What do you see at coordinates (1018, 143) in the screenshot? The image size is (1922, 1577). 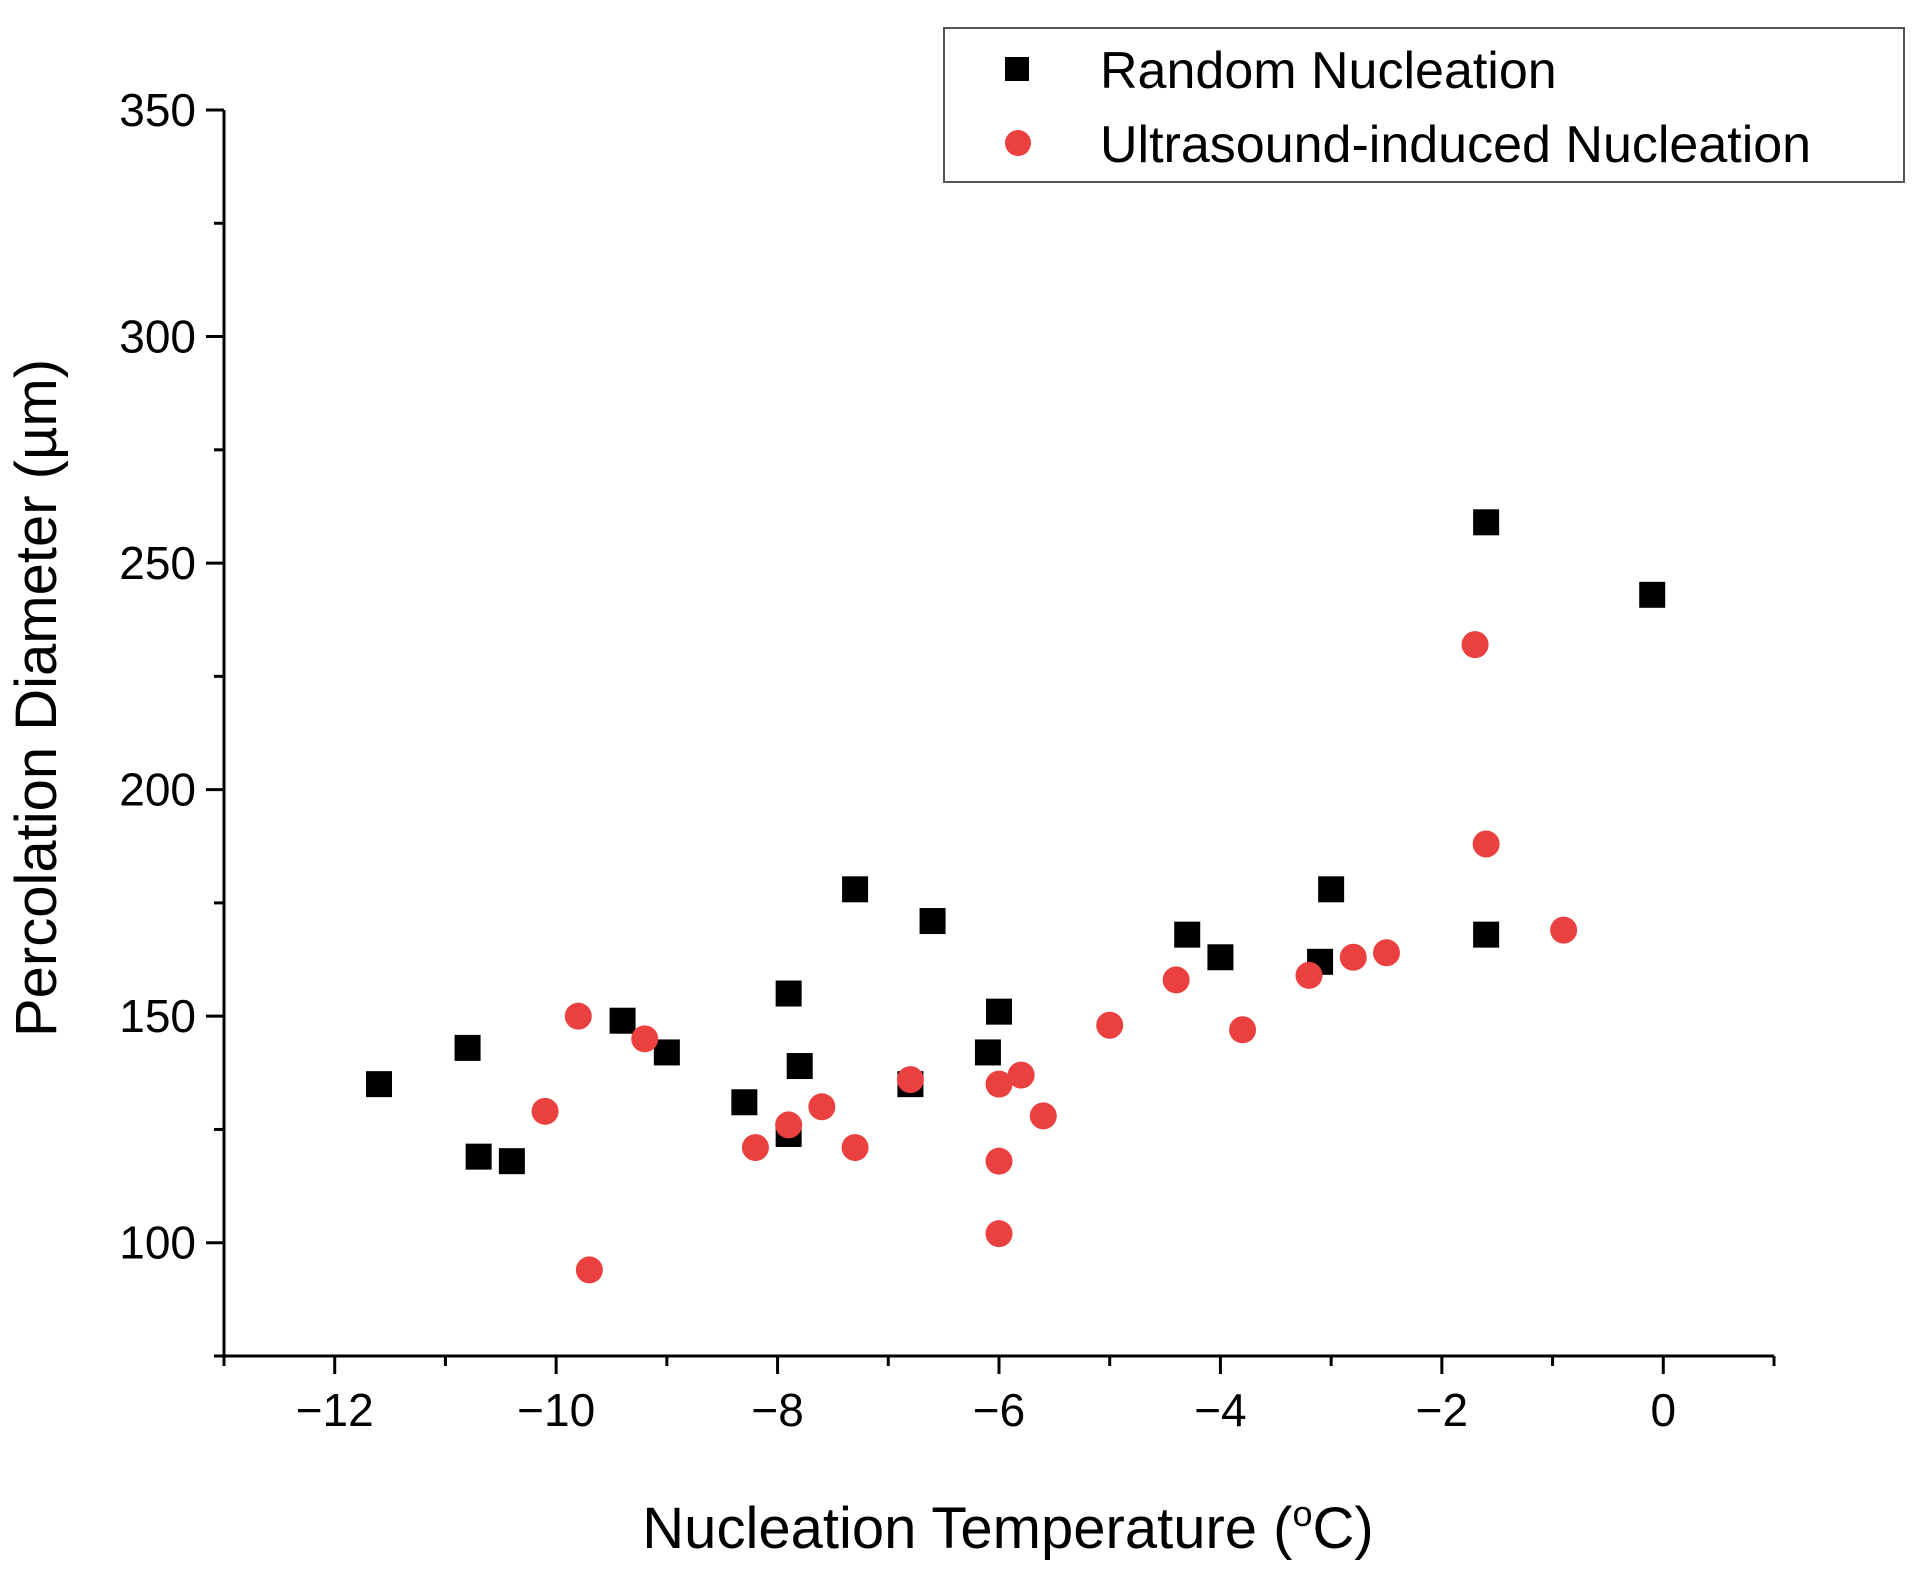 I see `legend-marker-circle` at bounding box center [1018, 143].